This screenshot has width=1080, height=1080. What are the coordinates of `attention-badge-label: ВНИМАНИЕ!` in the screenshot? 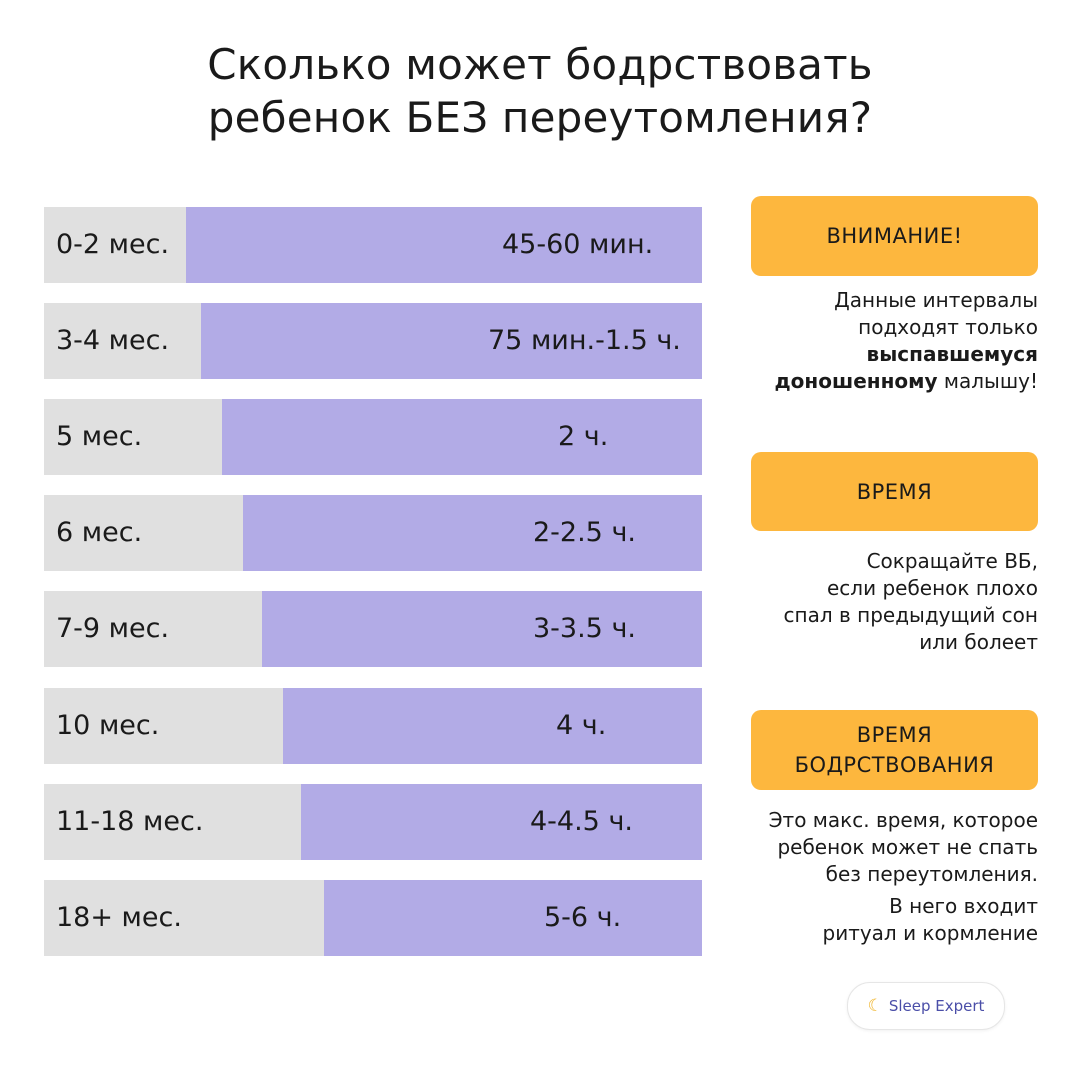 It's located at (894, 236).